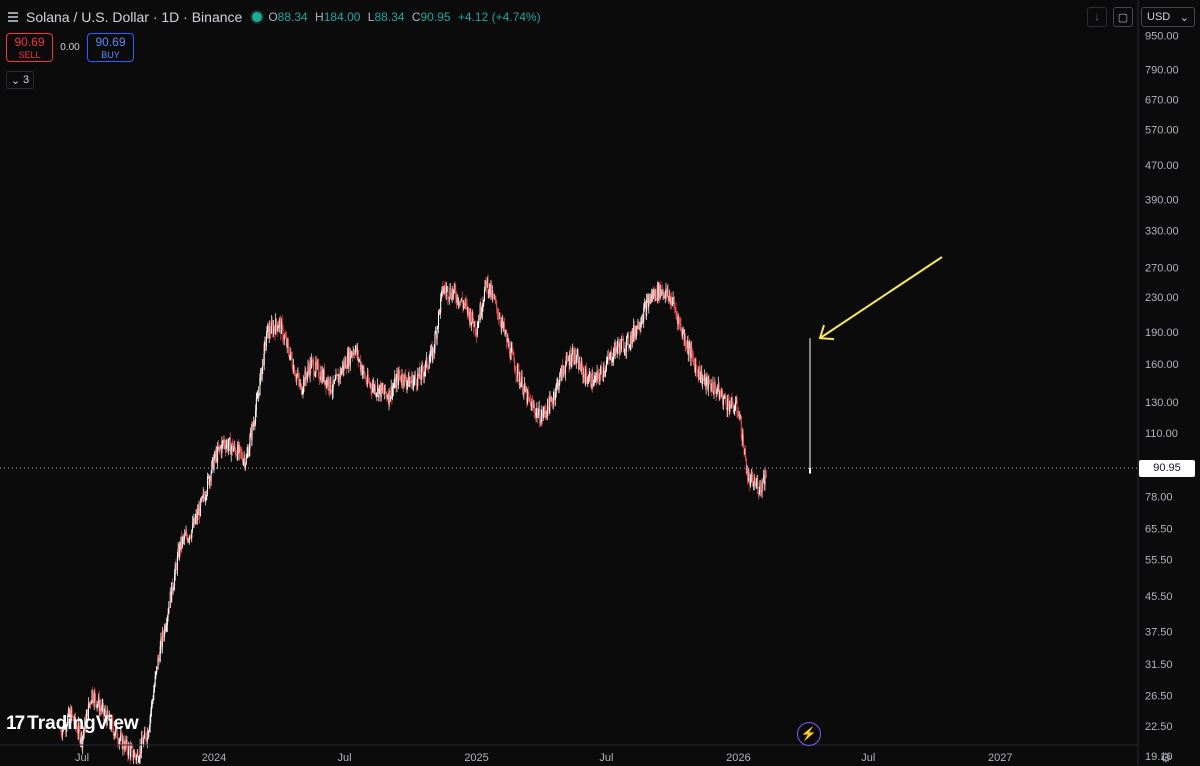 Image resolution: width=1200 pixels, height=766 pixels. I want to click on fullscreen-icon: ▢, so click(1123, 17).